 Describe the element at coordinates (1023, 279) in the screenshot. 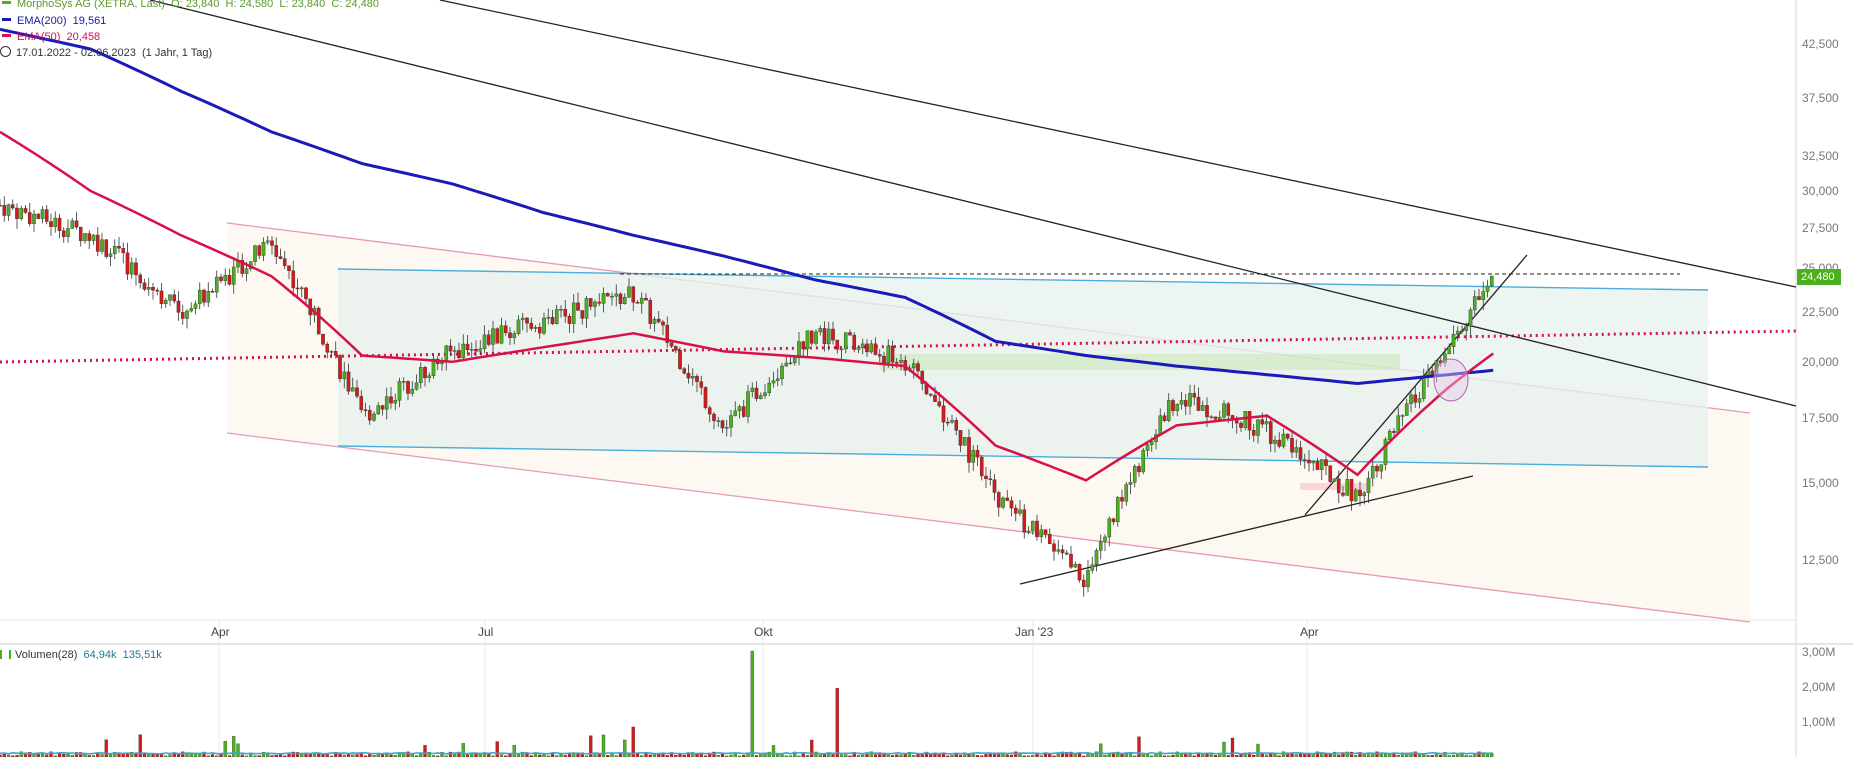

I see `range-upper-line` at that location.